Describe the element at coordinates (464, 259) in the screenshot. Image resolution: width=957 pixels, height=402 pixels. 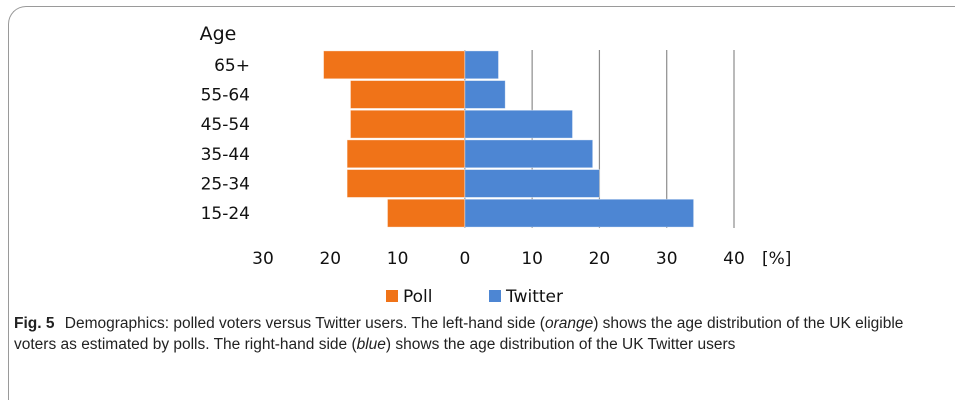
I see `x-tick-label: 0` at that location.